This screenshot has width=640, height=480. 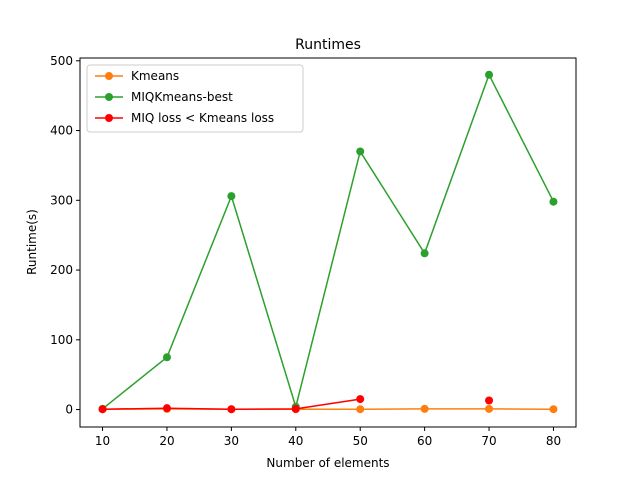 I want to click on legend-box, so click(x=195, y=98).